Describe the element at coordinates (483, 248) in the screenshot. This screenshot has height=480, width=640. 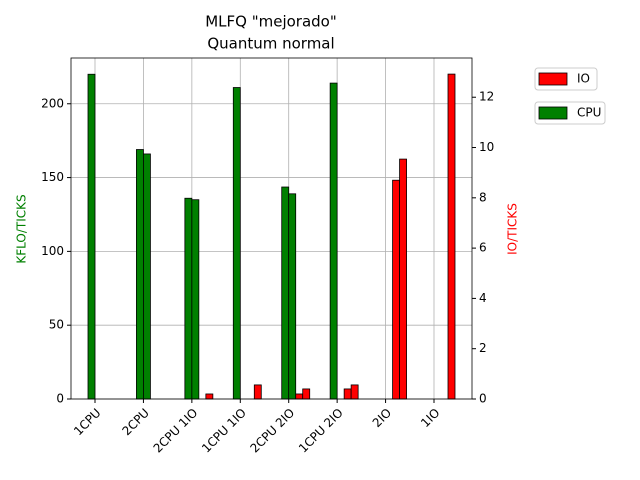
I see `y2-tick-label: 6` at that location.